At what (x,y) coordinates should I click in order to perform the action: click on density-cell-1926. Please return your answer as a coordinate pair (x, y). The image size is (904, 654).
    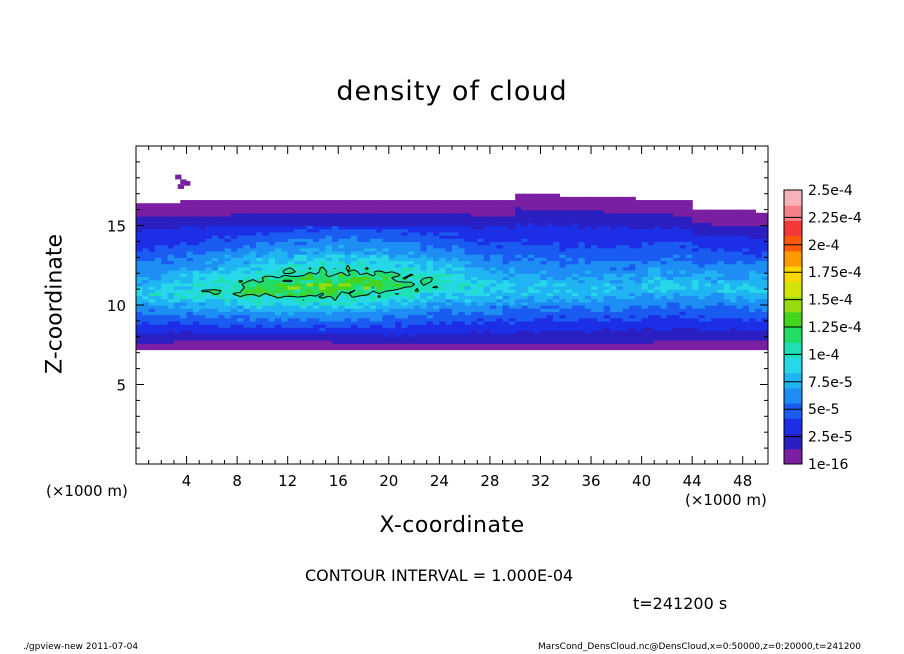
    Looking at the image, I should click on (399, 329).